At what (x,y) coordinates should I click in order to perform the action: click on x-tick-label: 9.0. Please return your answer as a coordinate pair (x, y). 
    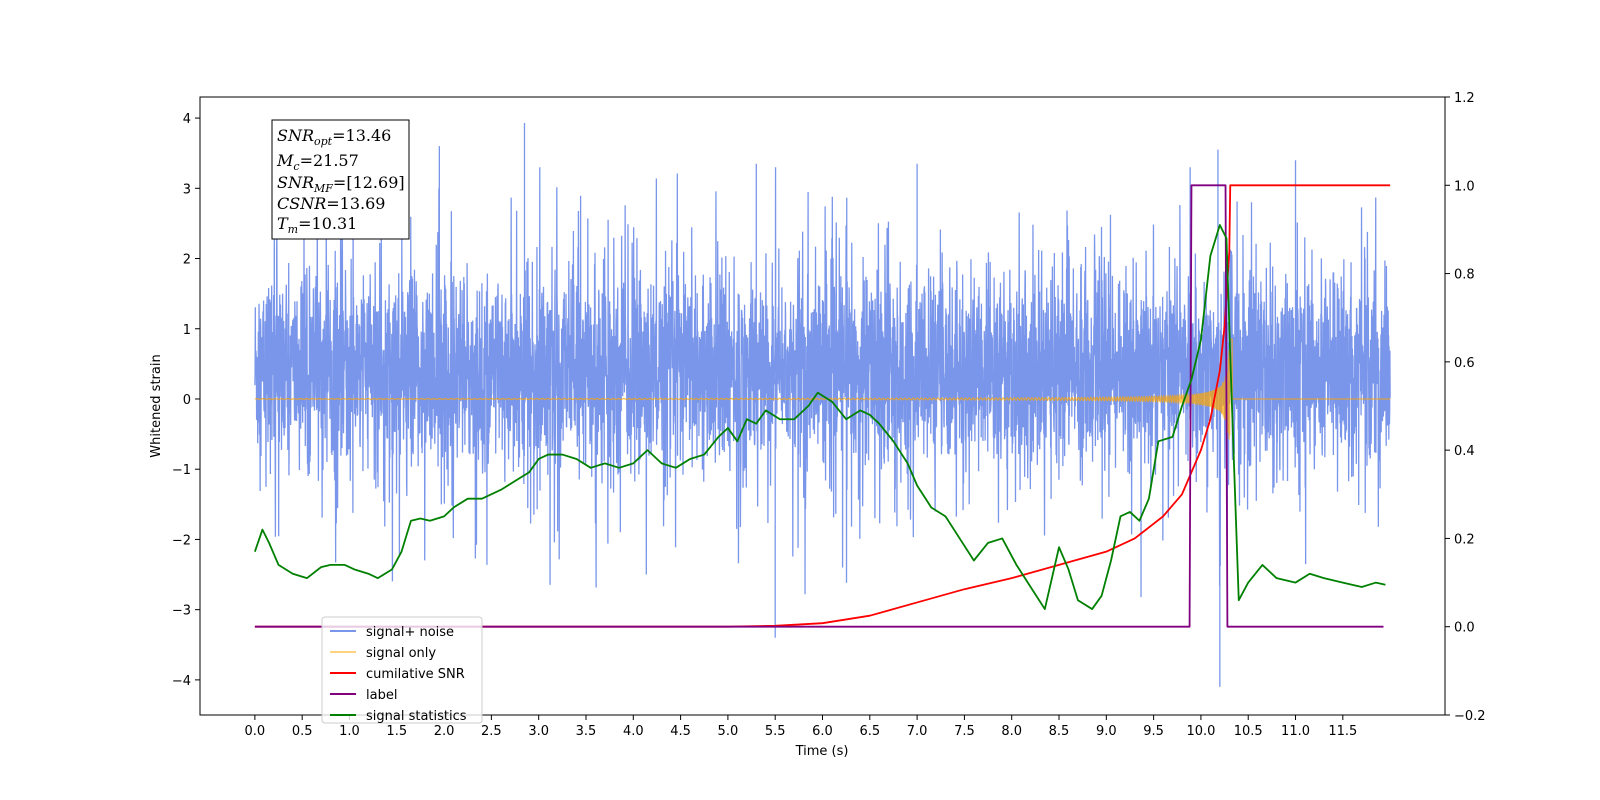
    Looking at the image, I should click on (1106, 731).